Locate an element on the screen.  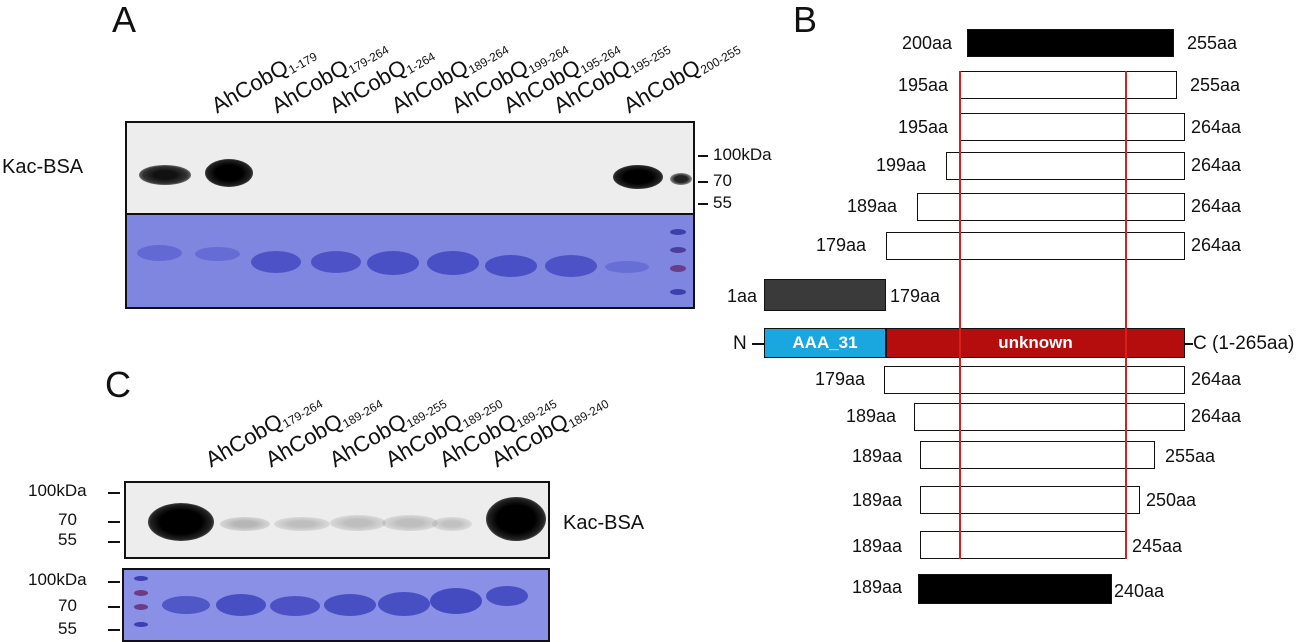
domain-unknown: unknown is located at coordinates (1035, 343).